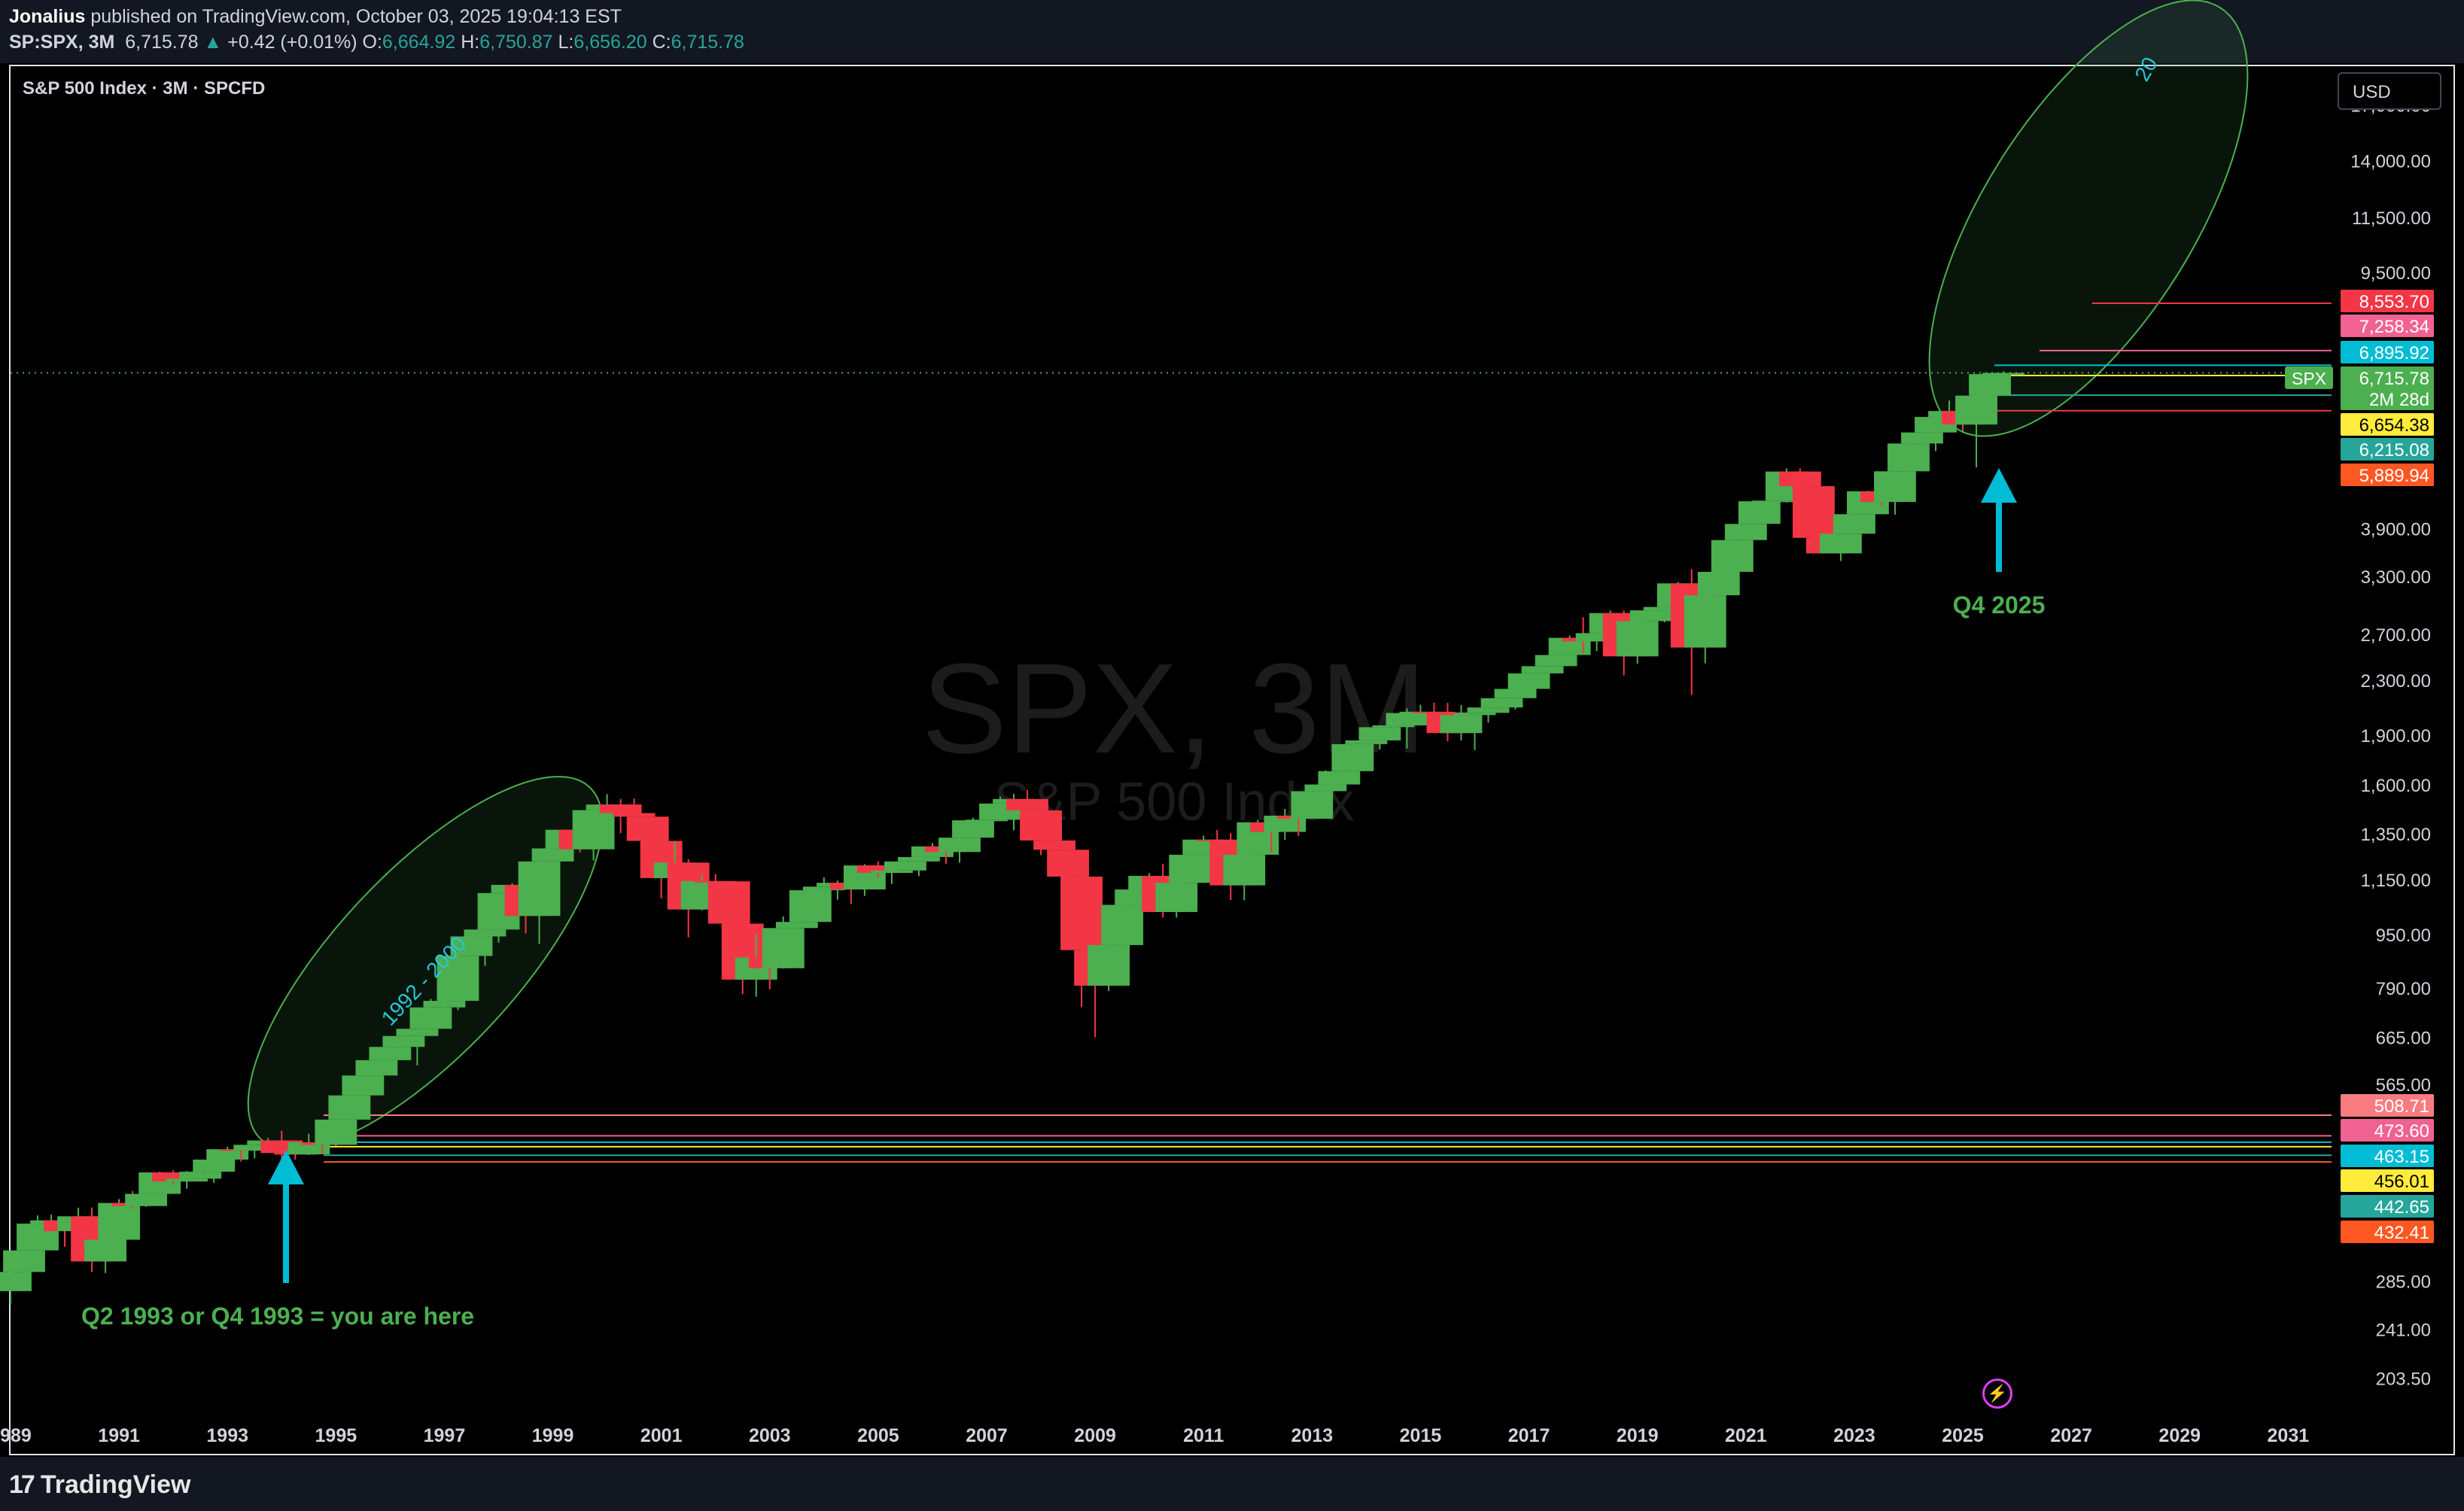 The width and height of the screenshot is (2464, 1511). I want to click on x-tick-label: 1999, so click(553, 1435).